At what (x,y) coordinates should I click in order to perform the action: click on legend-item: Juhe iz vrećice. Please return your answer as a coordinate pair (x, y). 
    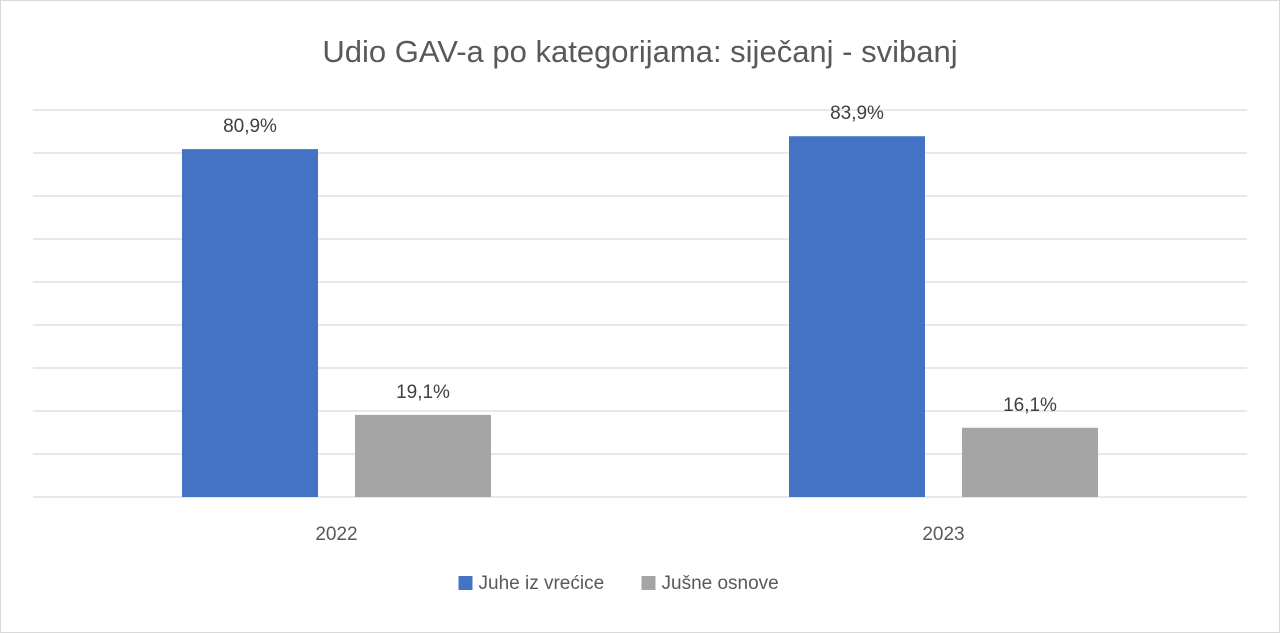
    Looking at the image, I should click on (531, 583).